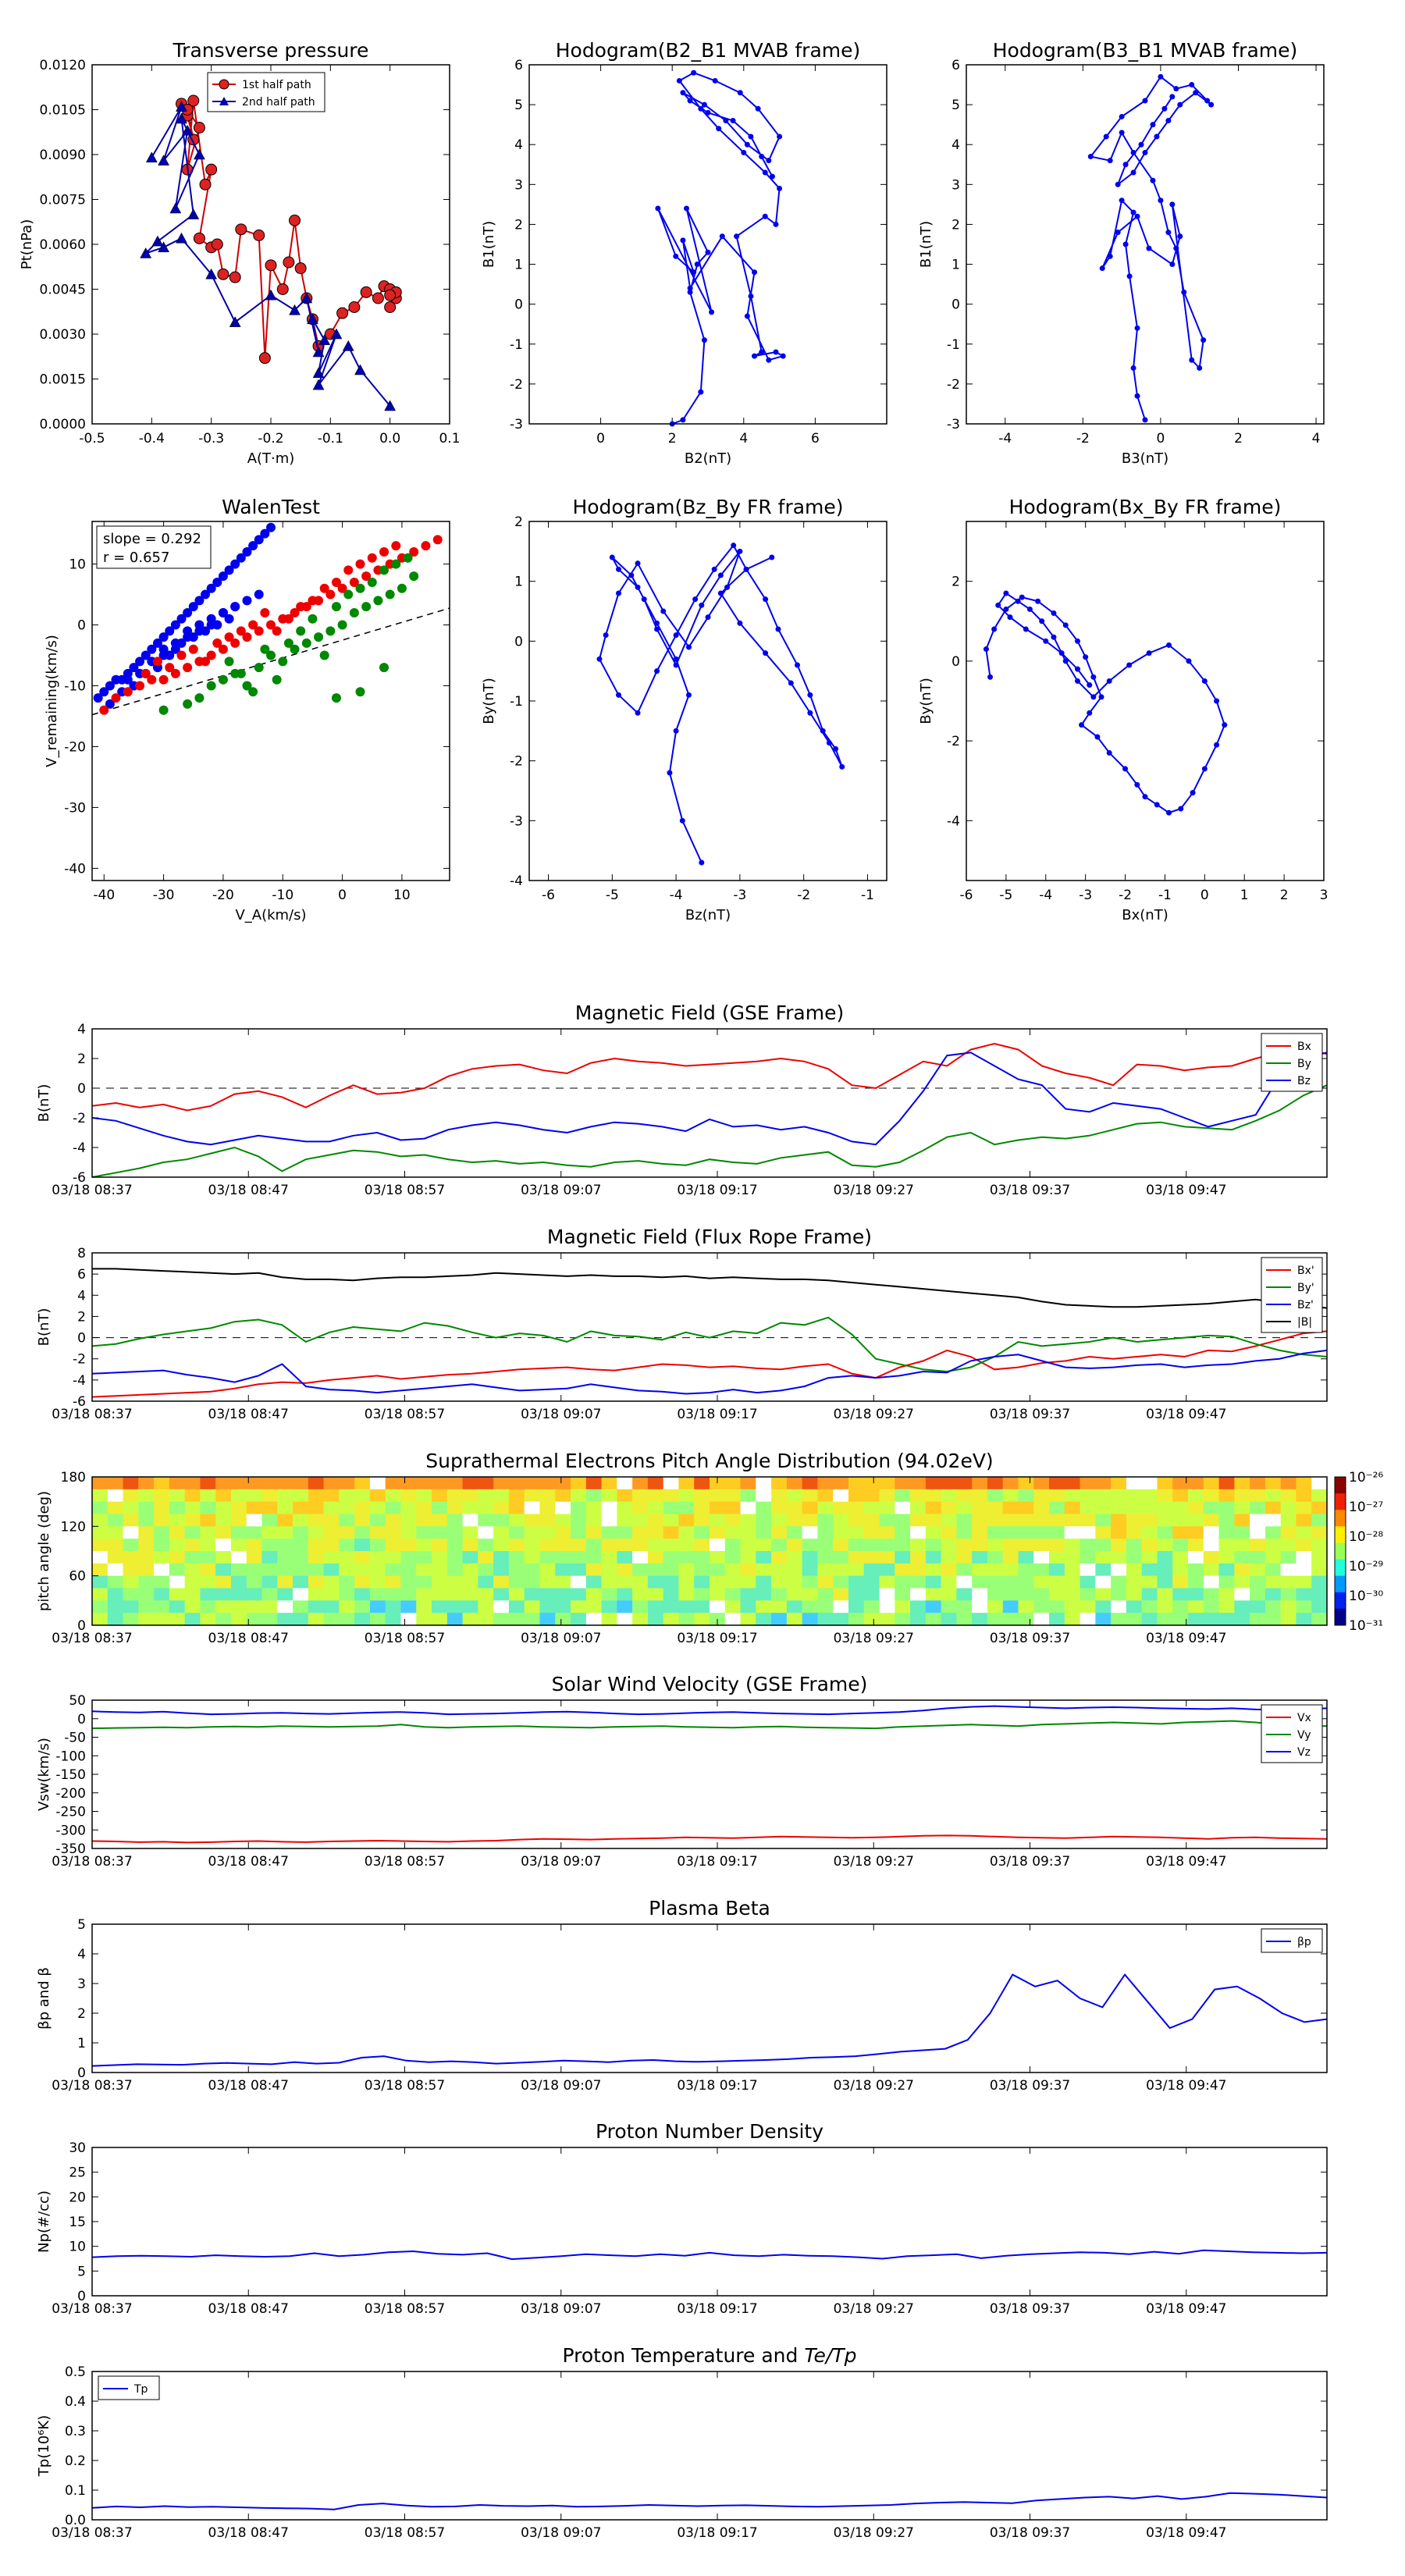  What do you see at coordinates (1341, 1551) in the screenshot?
I see `colorbar-segment` at bounding box center [1341, 1551].